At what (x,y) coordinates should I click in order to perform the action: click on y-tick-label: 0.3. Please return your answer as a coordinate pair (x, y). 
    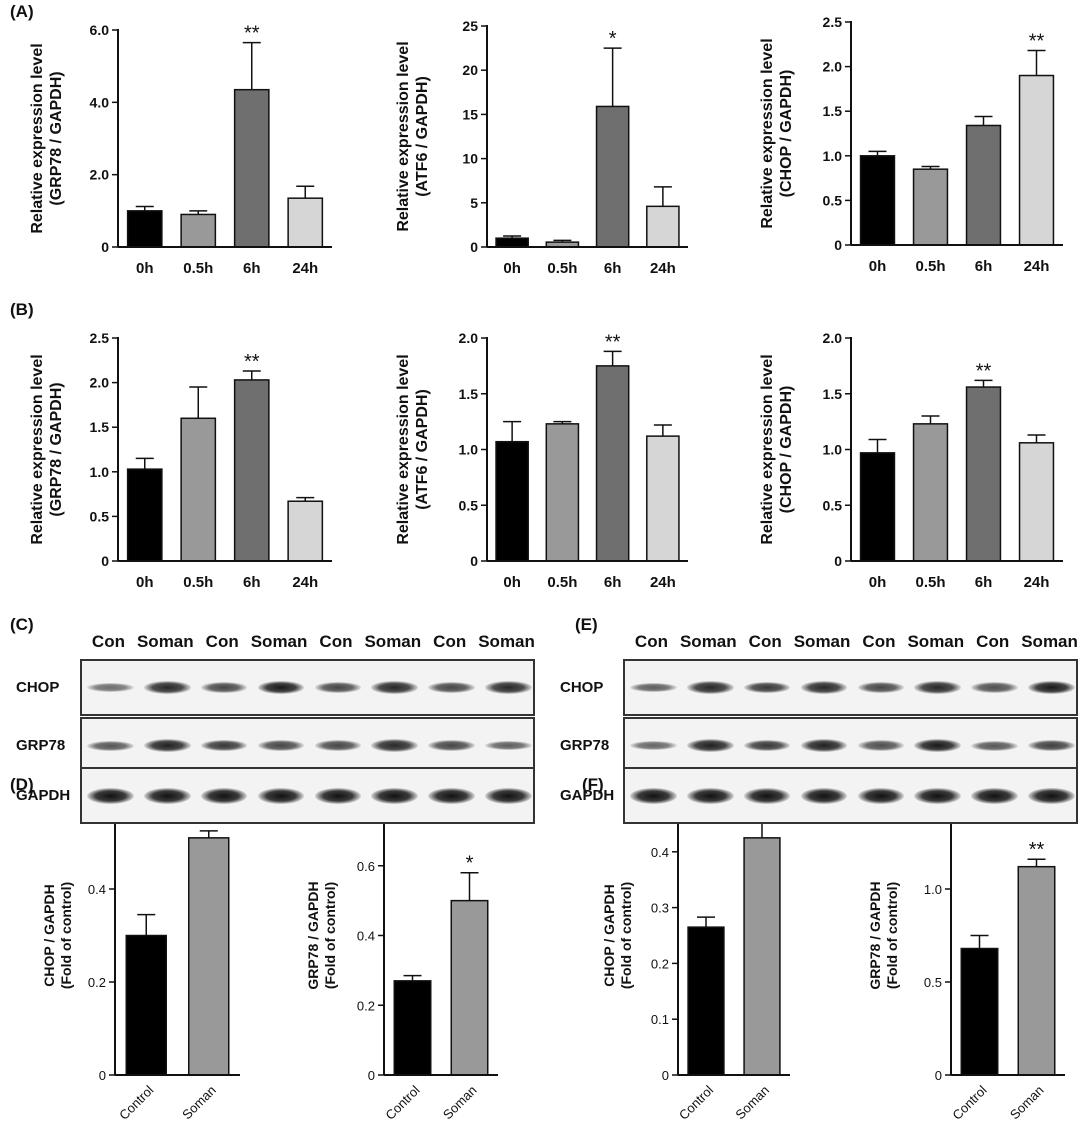
    Looking at the image, I should click on (660, 908).